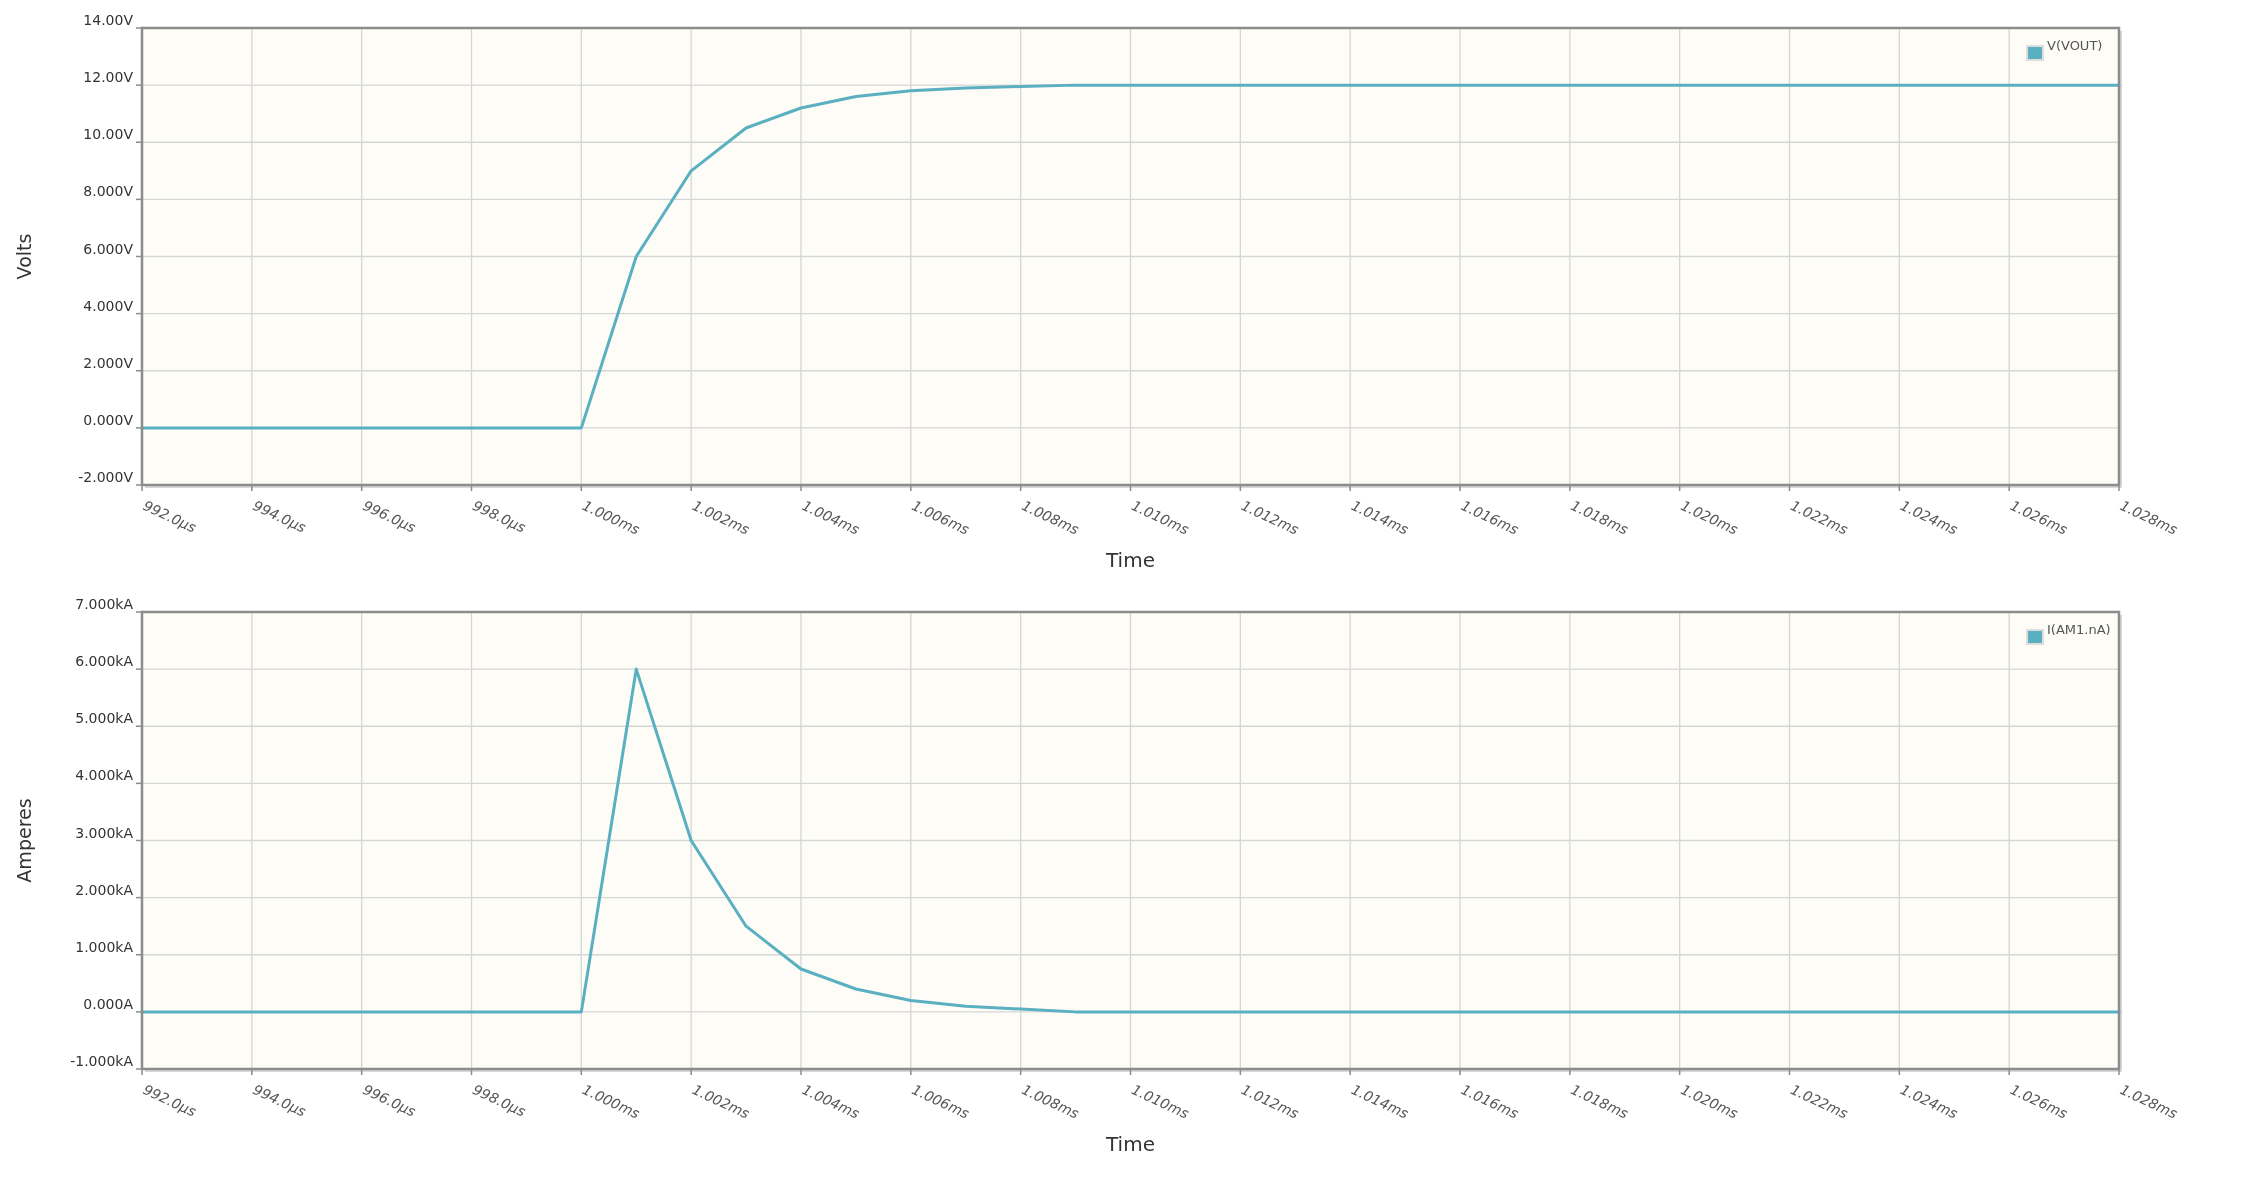  I want to click on y-tick-label: 0.000V, so click(108, 419).